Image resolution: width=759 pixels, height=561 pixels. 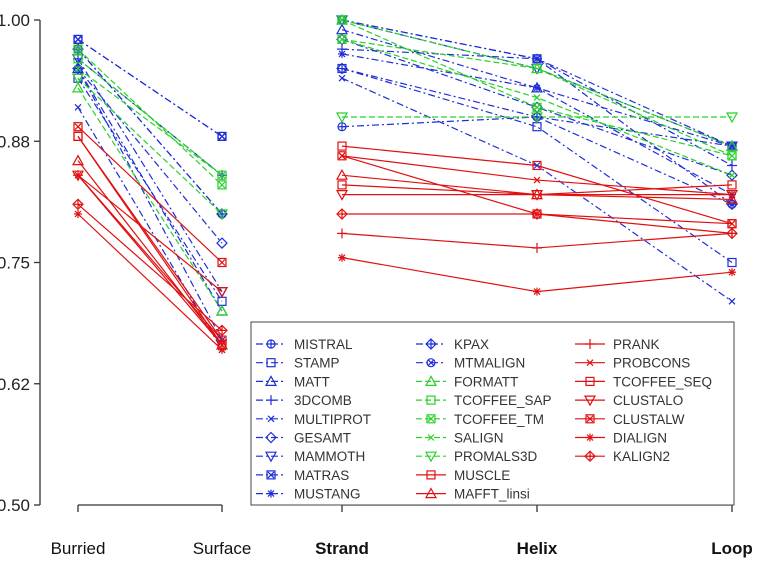 What do you see at coordinates (492, 494) in the screenshot?
I see `legend-label: MAFFT_linsi` at bounding box center [492, 494].